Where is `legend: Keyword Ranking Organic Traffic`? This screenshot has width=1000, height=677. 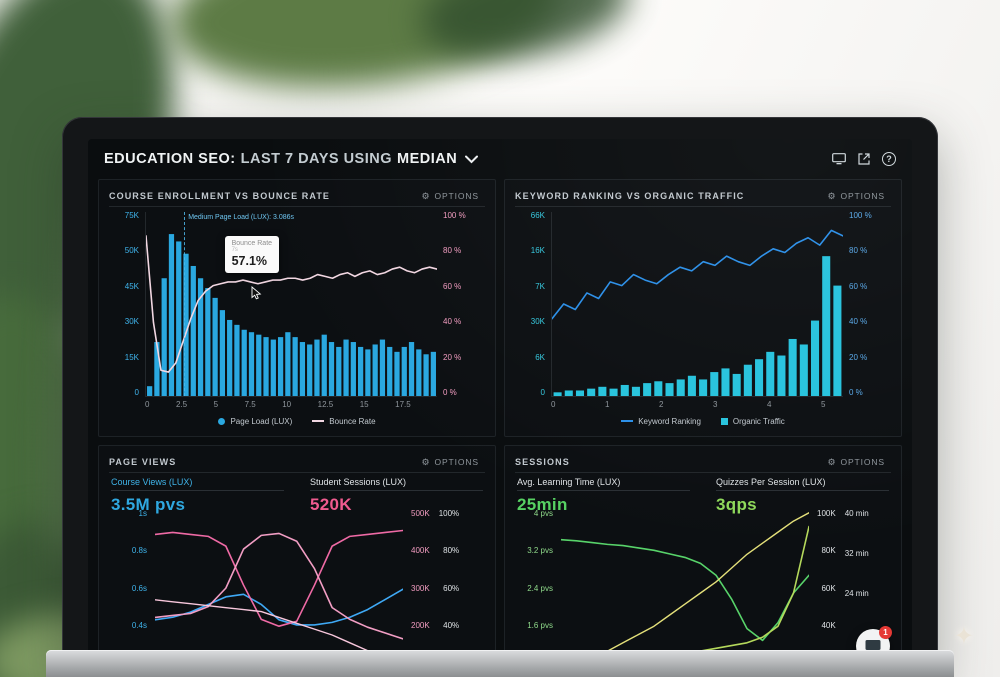 legend: Keyword Ranking Organic Traffic is located at coordinates (703, 421).